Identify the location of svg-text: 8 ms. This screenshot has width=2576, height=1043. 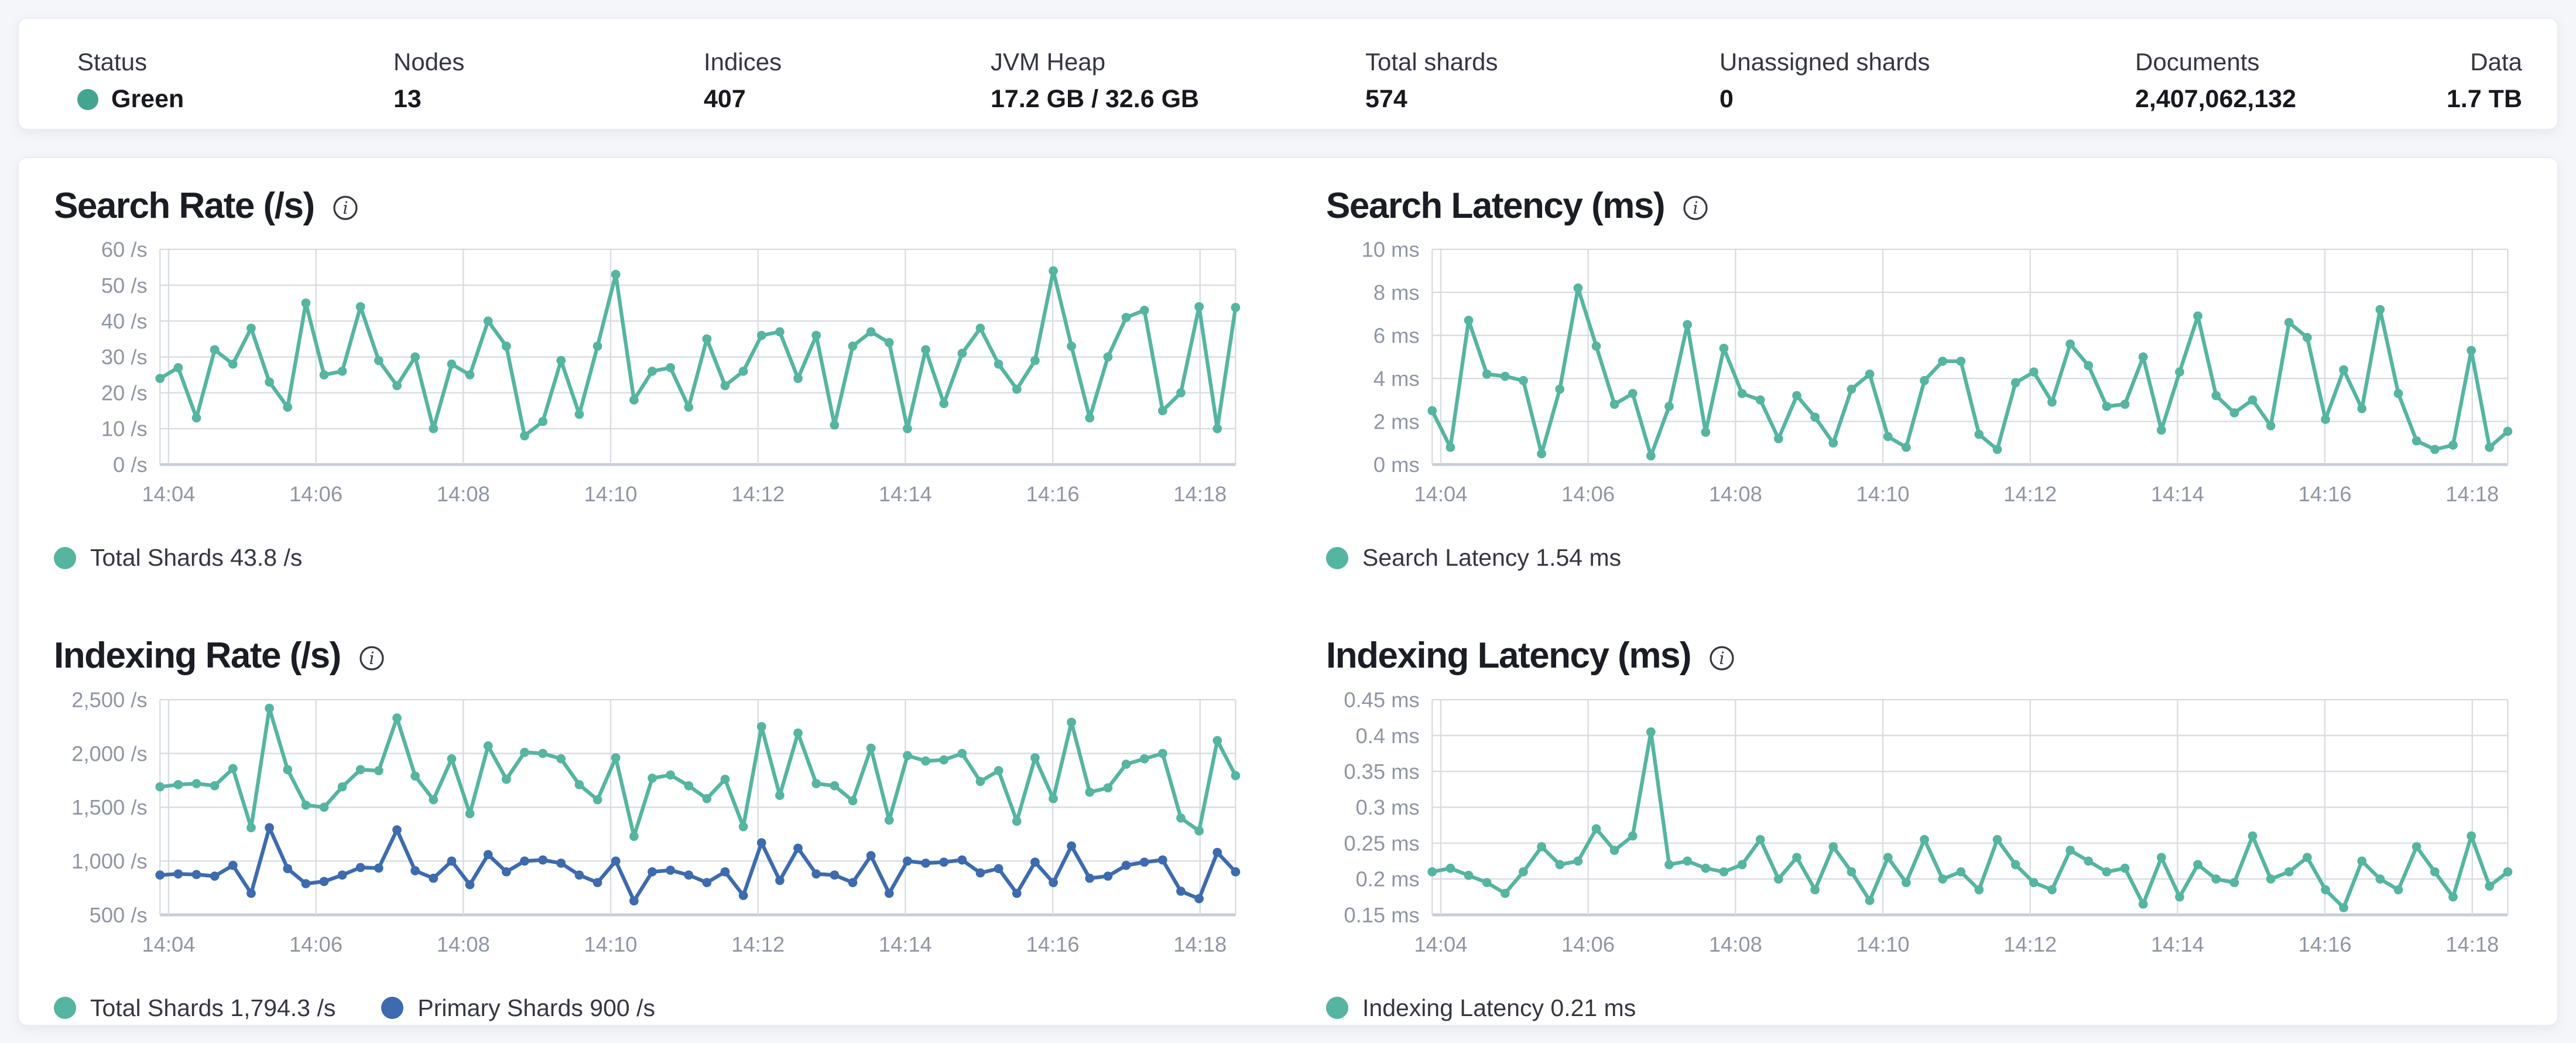
(1396, 293).